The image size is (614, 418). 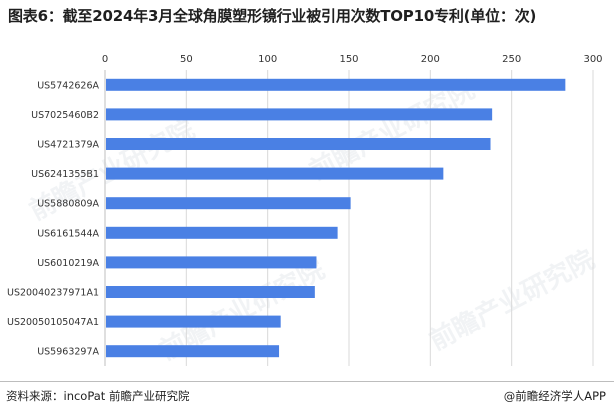 I want to click on x-tick-label: 150, so click(x=348, y=59).